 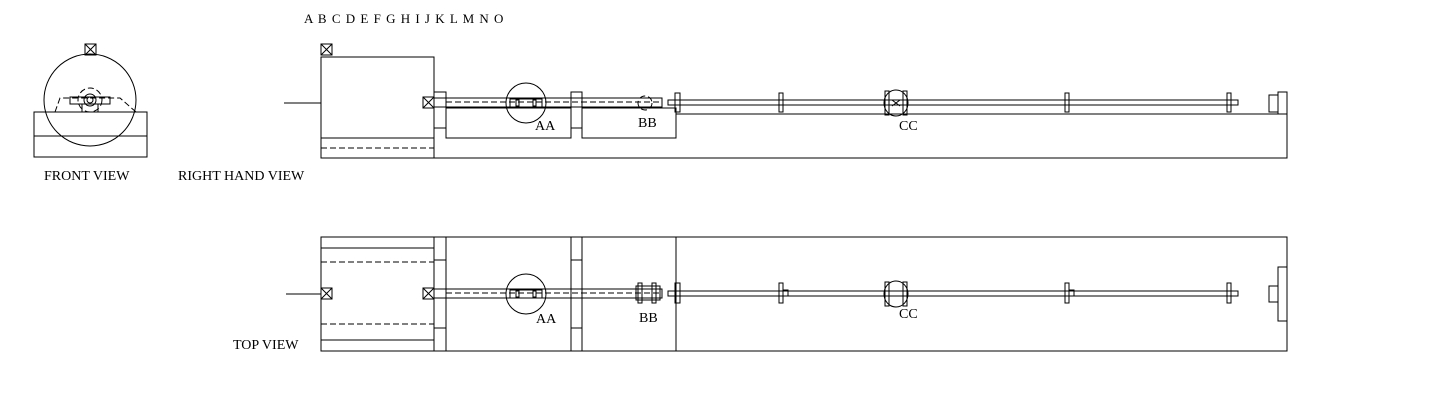 What do you see at coordinates (95, 105) in the screenshot?
I see `front-hidden-outline` at bounding box center [95, 105].